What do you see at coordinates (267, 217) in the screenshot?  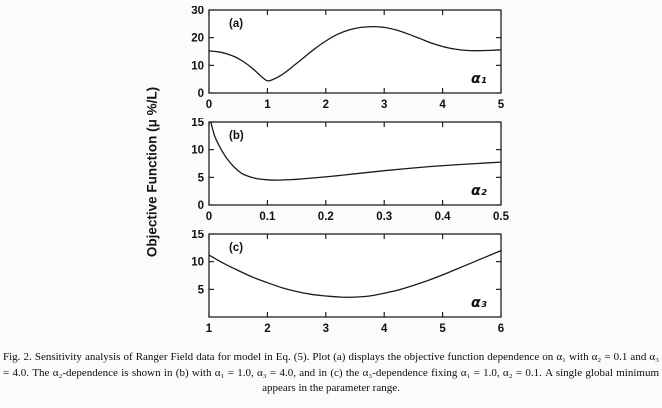 I see `x-tick-label: 0.1` at bounding box center [267, 217].